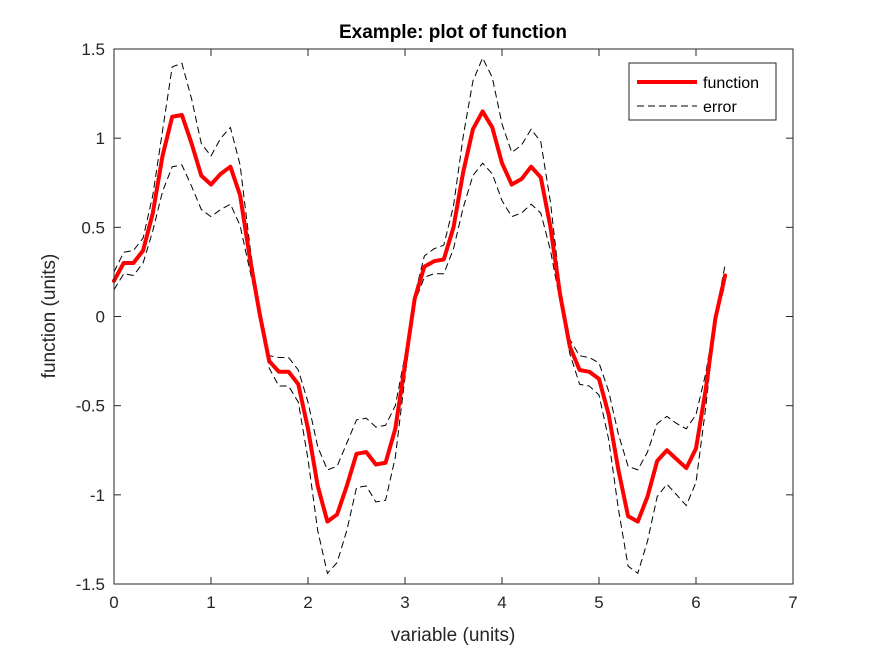 This screenshot has height=656, width=875. I want to click on legend-label-error: error, so click(720, 107).